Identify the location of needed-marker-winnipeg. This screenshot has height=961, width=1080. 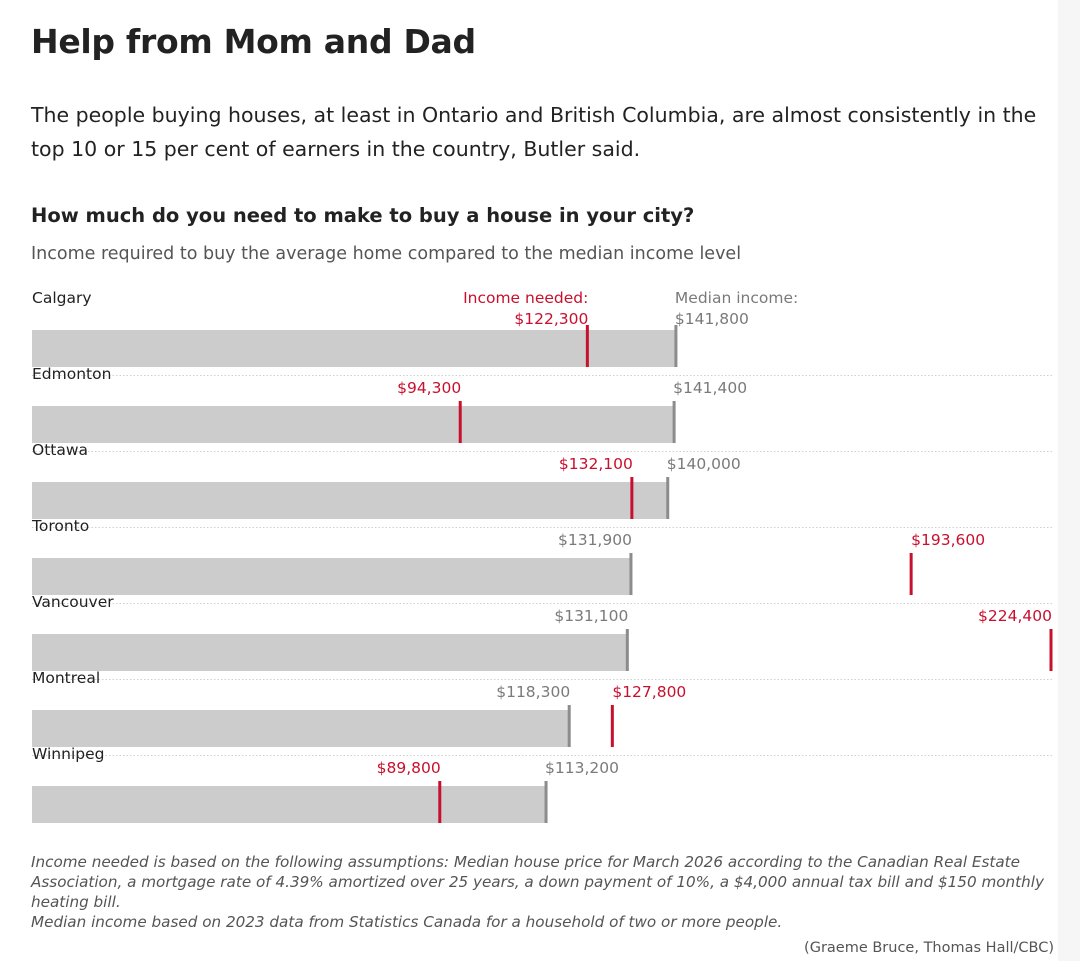
(440, 802).